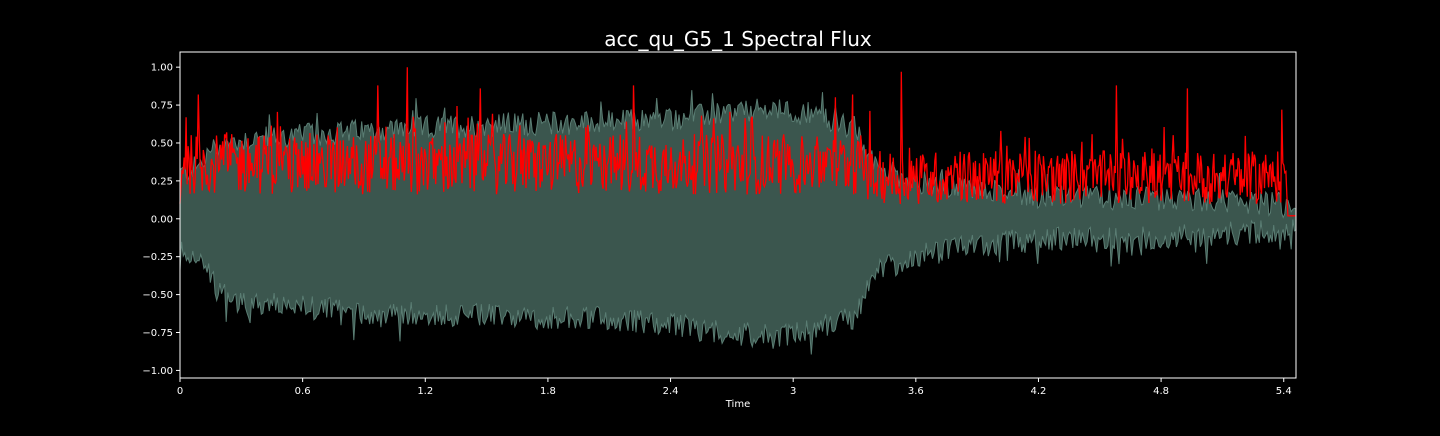 The width and height of the screenshot is (1440, 436). I want to click on y-tick-label: −1.00, so click(157, 371).